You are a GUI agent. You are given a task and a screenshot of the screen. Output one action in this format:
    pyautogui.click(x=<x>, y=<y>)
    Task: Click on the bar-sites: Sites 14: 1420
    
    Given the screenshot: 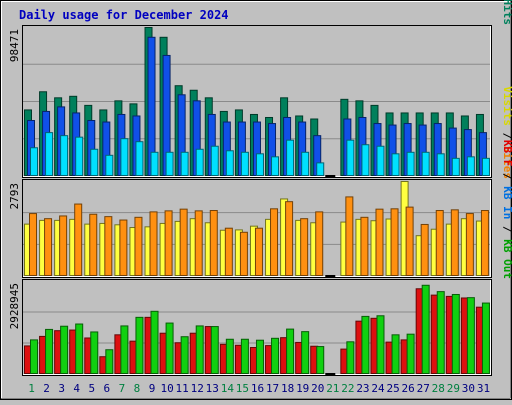 What is the action you would take?
    pyautogui.click(x=228, y=252)
    